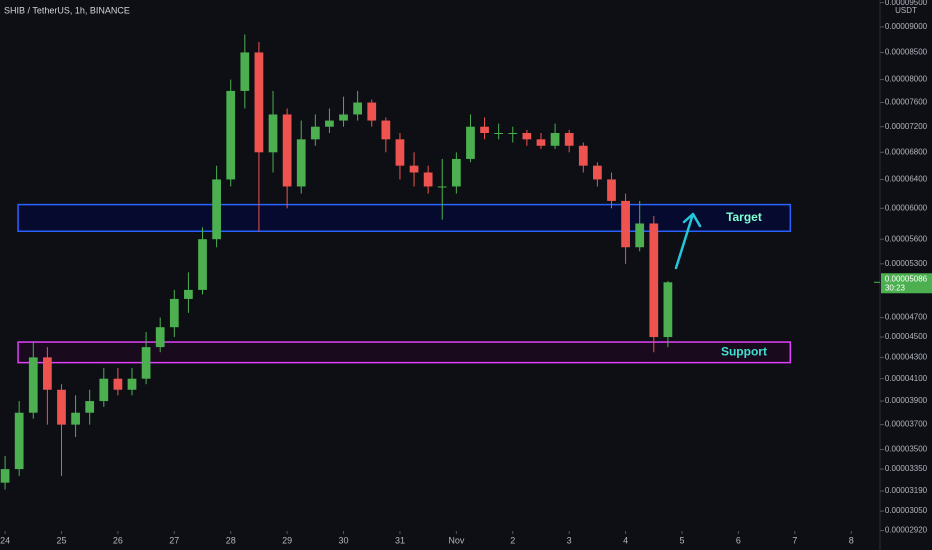 This screenshot has width=932, height=550. I want to click on y-tick-label: 0.00003050, so click(906, 510).